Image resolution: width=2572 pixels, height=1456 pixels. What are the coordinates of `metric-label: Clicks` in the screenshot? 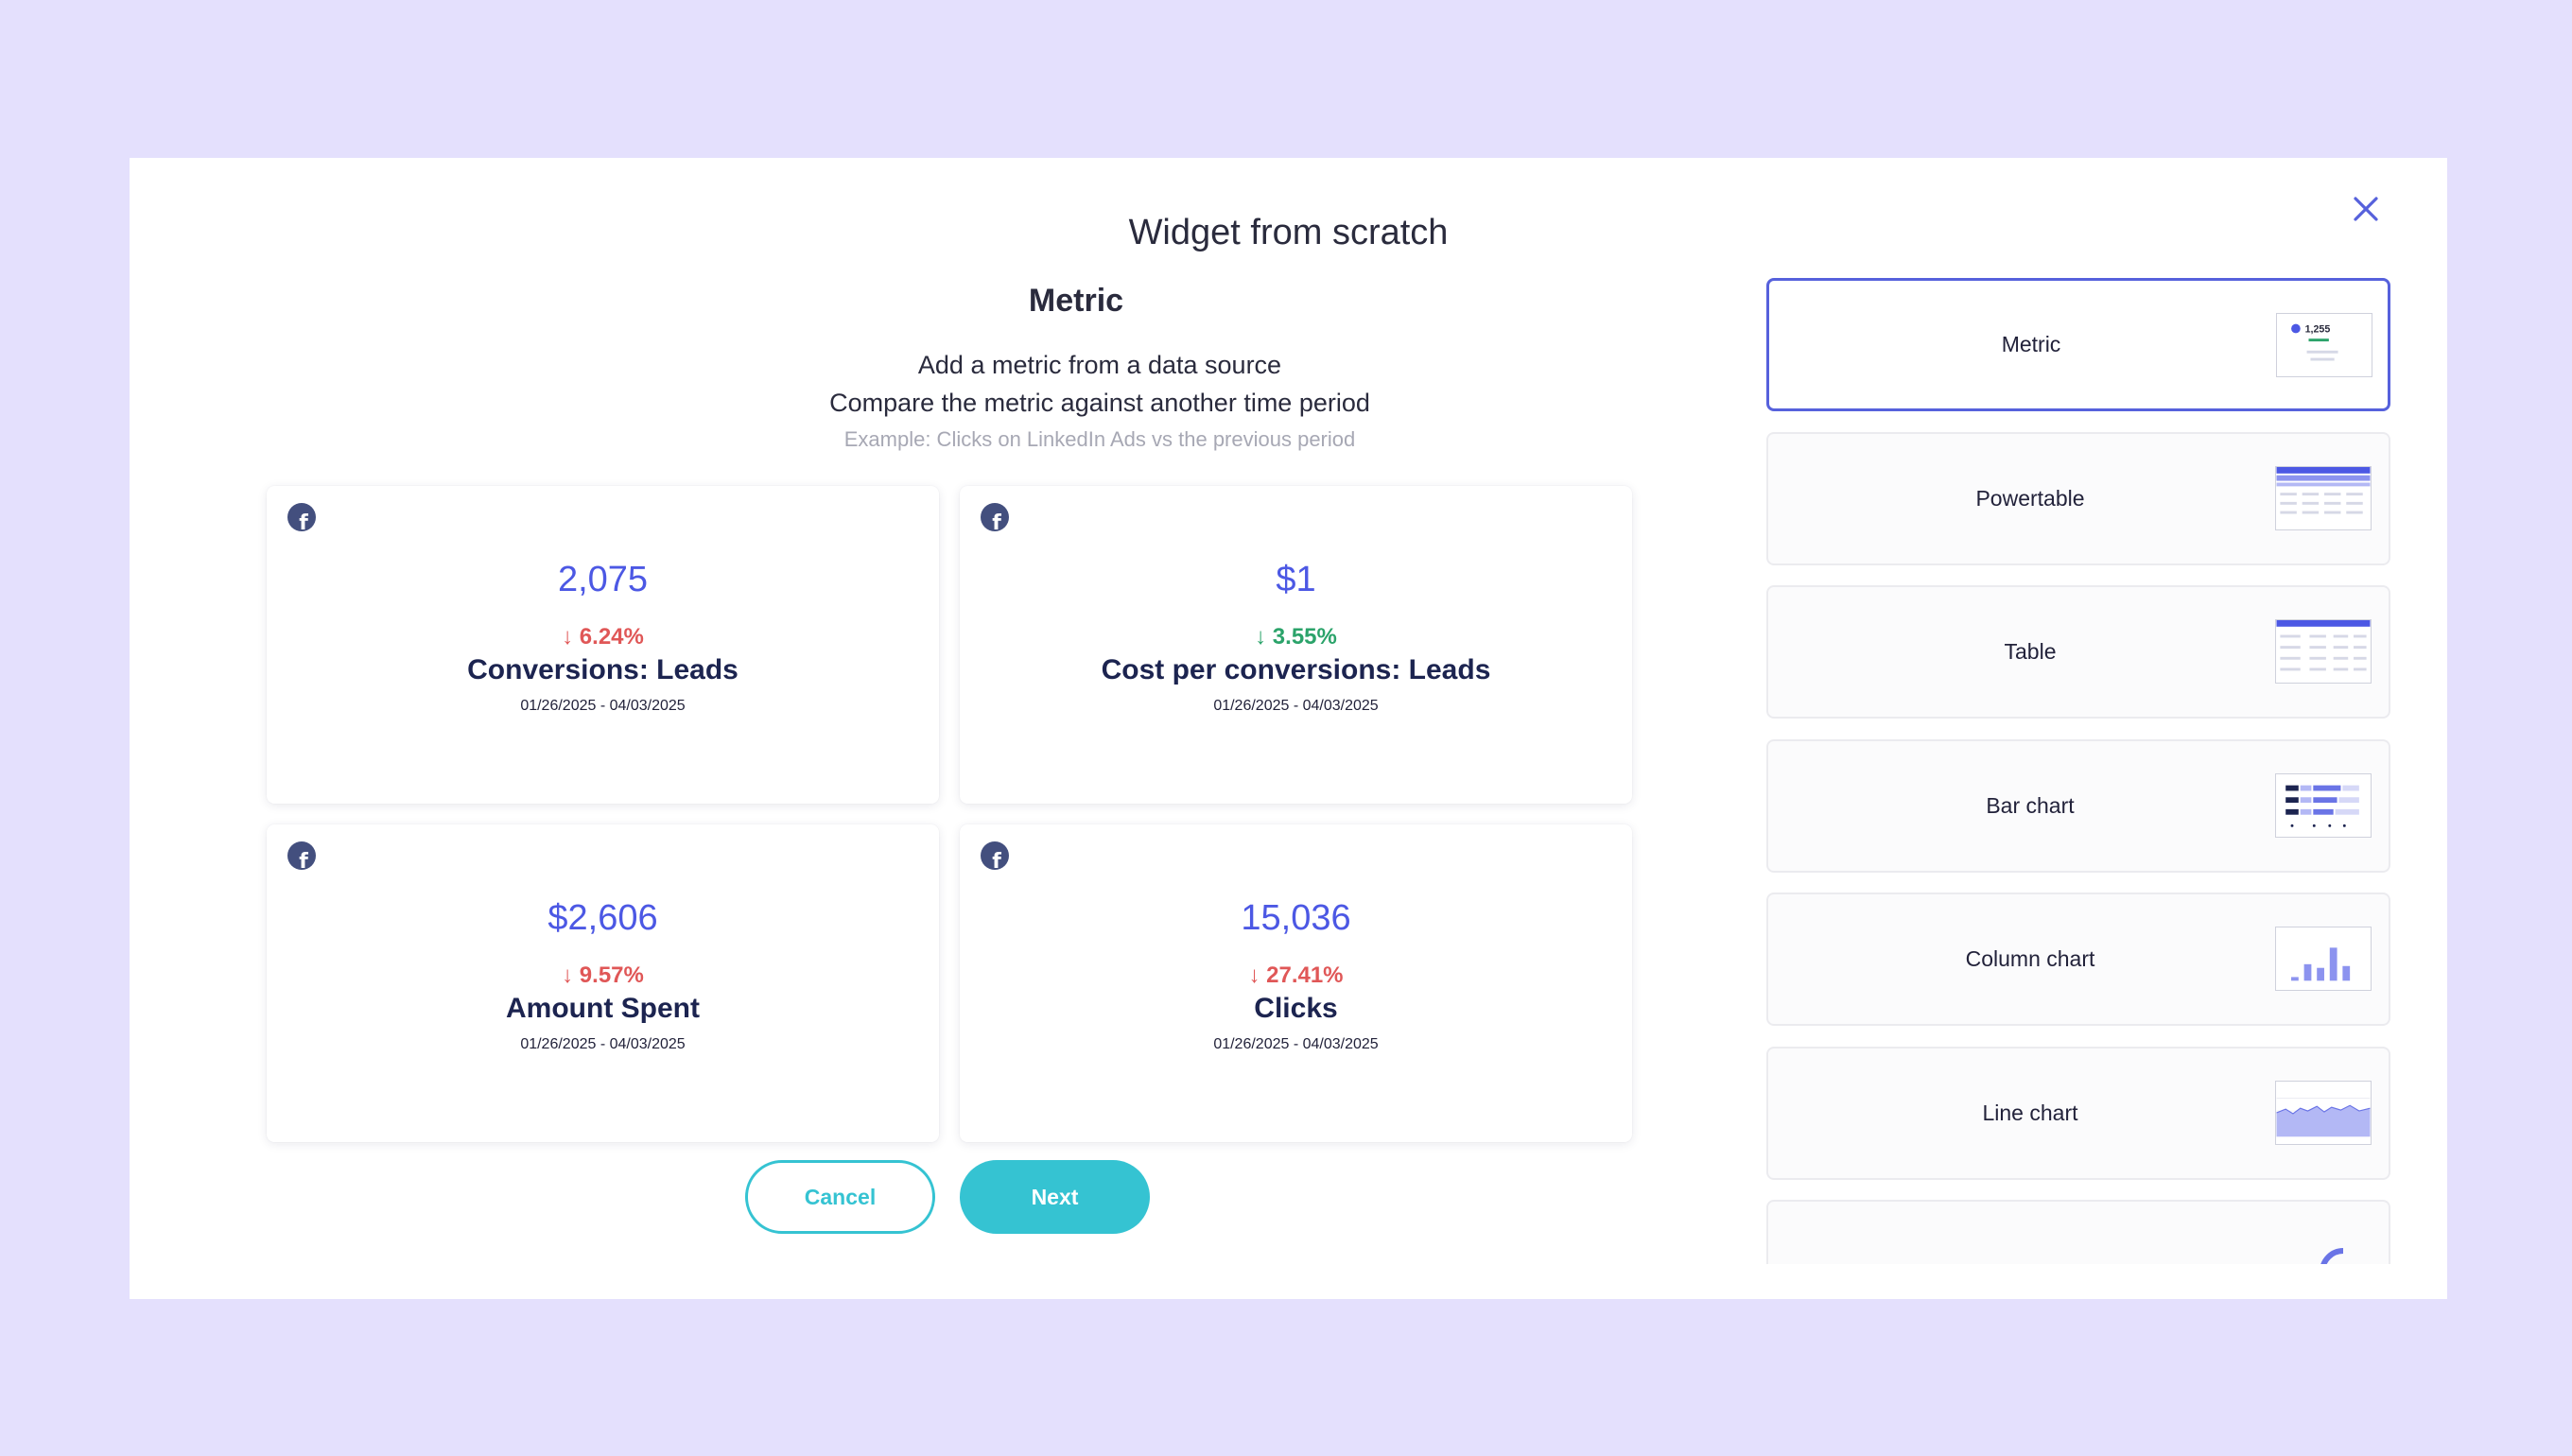 It's located at (1296, 1008).